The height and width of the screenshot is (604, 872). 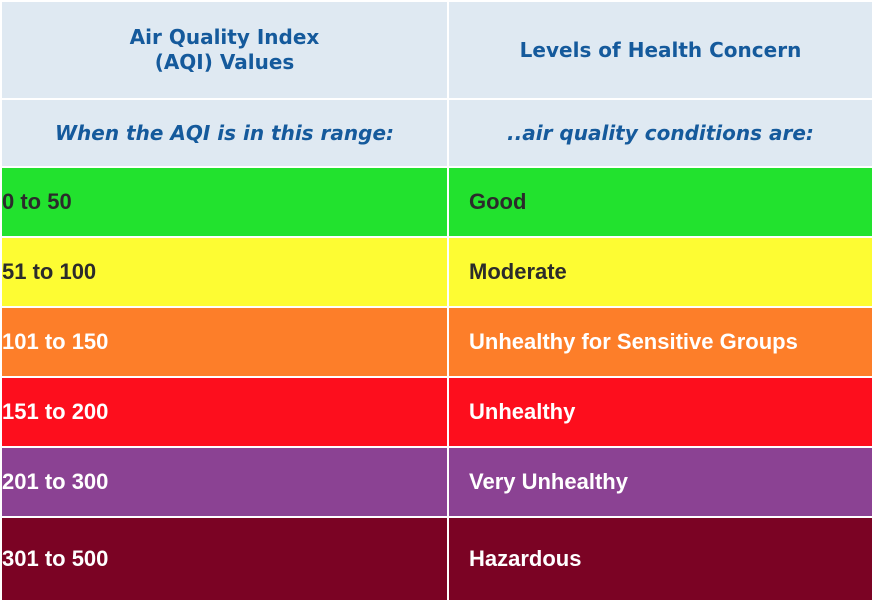 I want to click on health-level-cell: Unhealthy for Sensitive Groups, so click(x=659, y=342).